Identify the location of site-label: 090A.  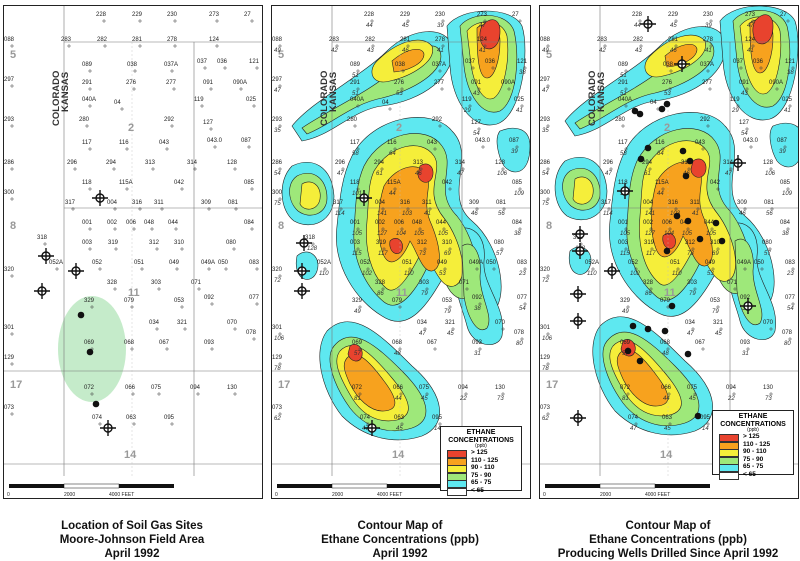
(776, 83).